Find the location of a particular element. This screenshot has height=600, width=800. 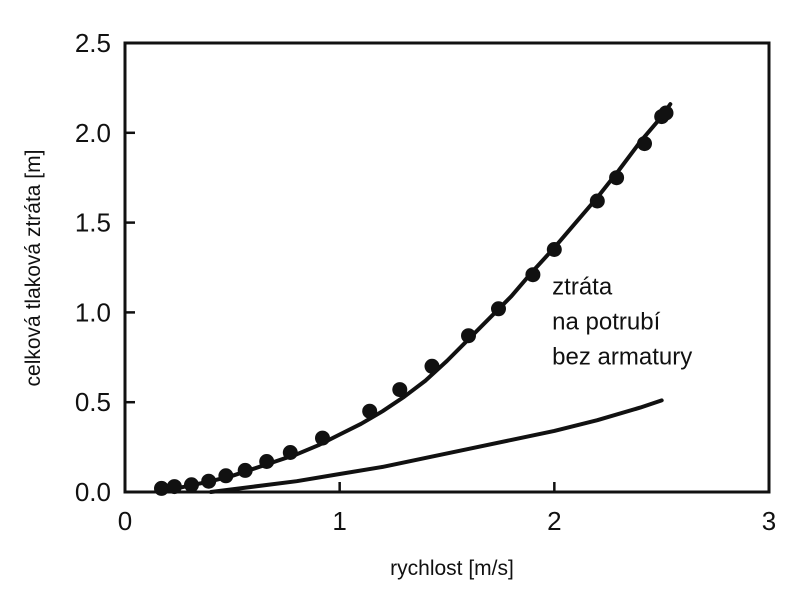

x-tick-label: 0 is located at coordinates (125, 521).